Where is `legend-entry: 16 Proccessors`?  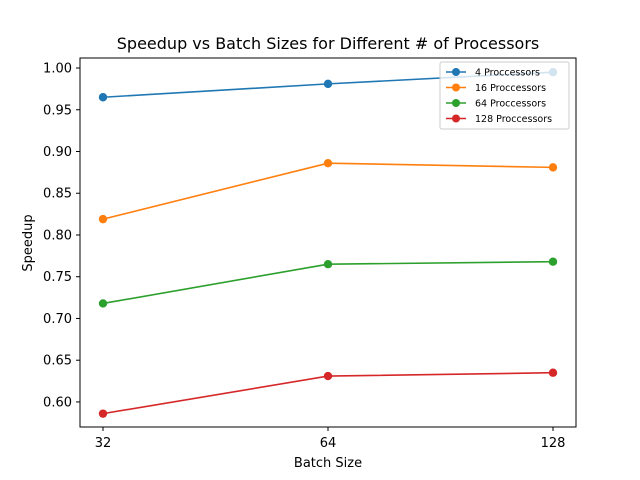 legend-entry: 16 Proccessors is located at coordinates (496, 88).